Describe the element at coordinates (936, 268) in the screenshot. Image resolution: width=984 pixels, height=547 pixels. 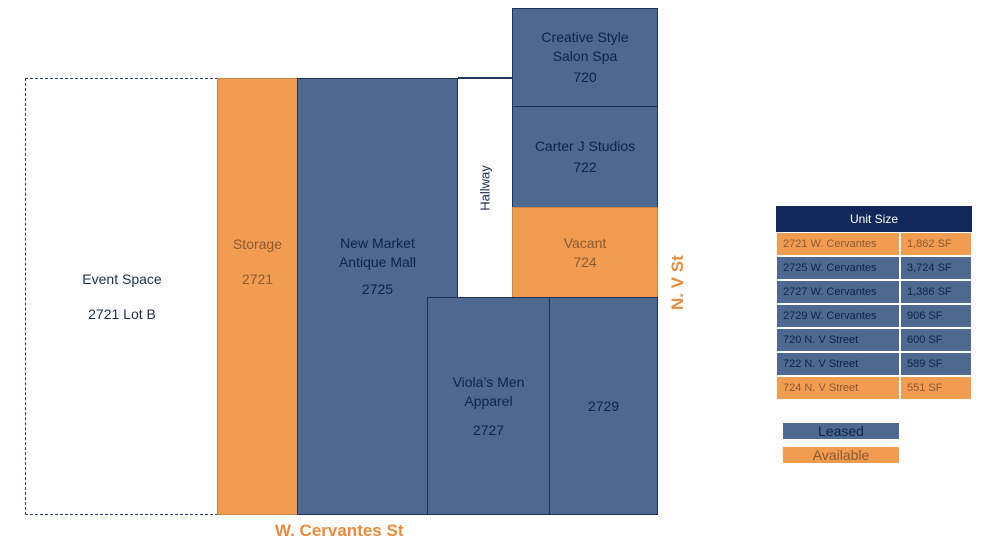
I see `table-cell-size: 3,724 SF` at that location.